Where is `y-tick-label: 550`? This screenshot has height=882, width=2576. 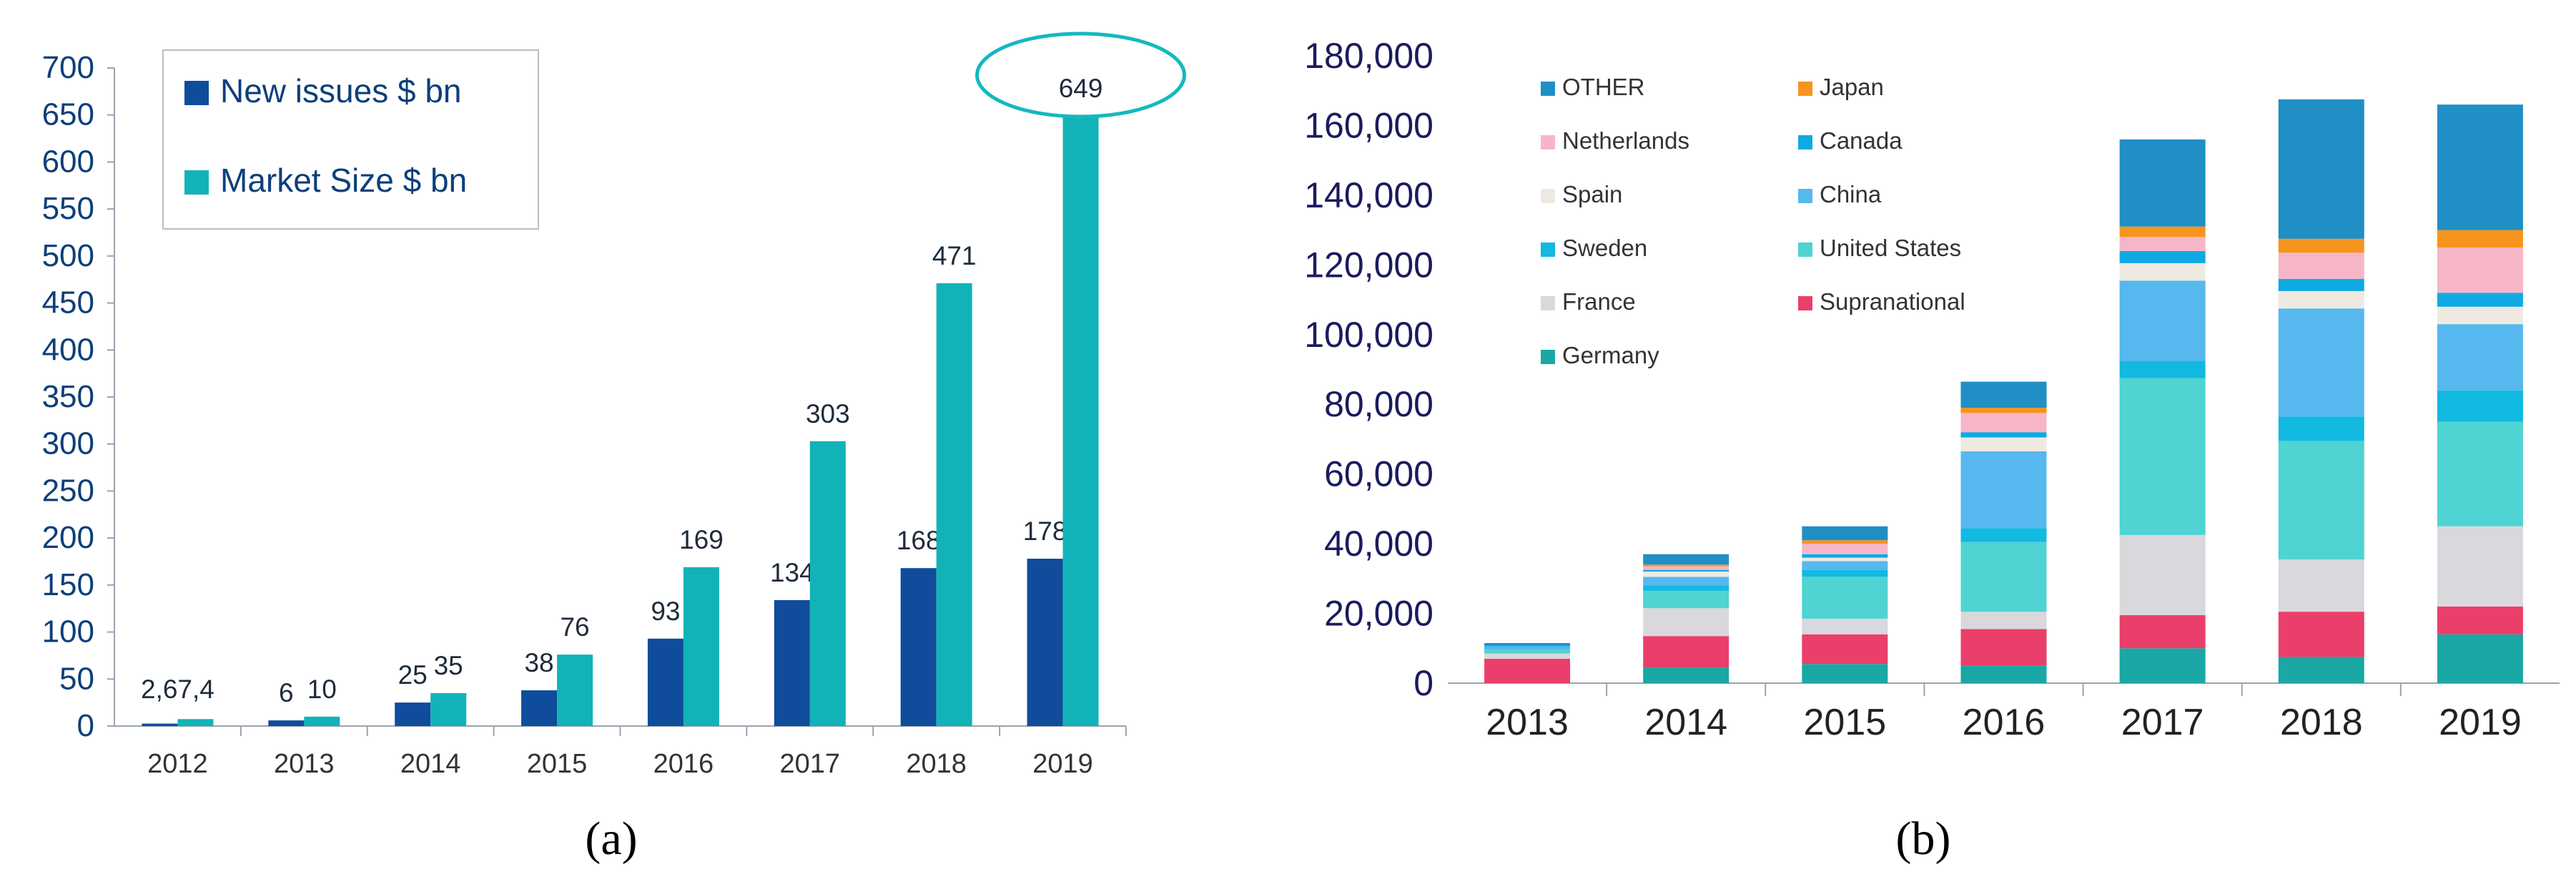
y-tick-label: 550 is located at coordinates (68, 208).